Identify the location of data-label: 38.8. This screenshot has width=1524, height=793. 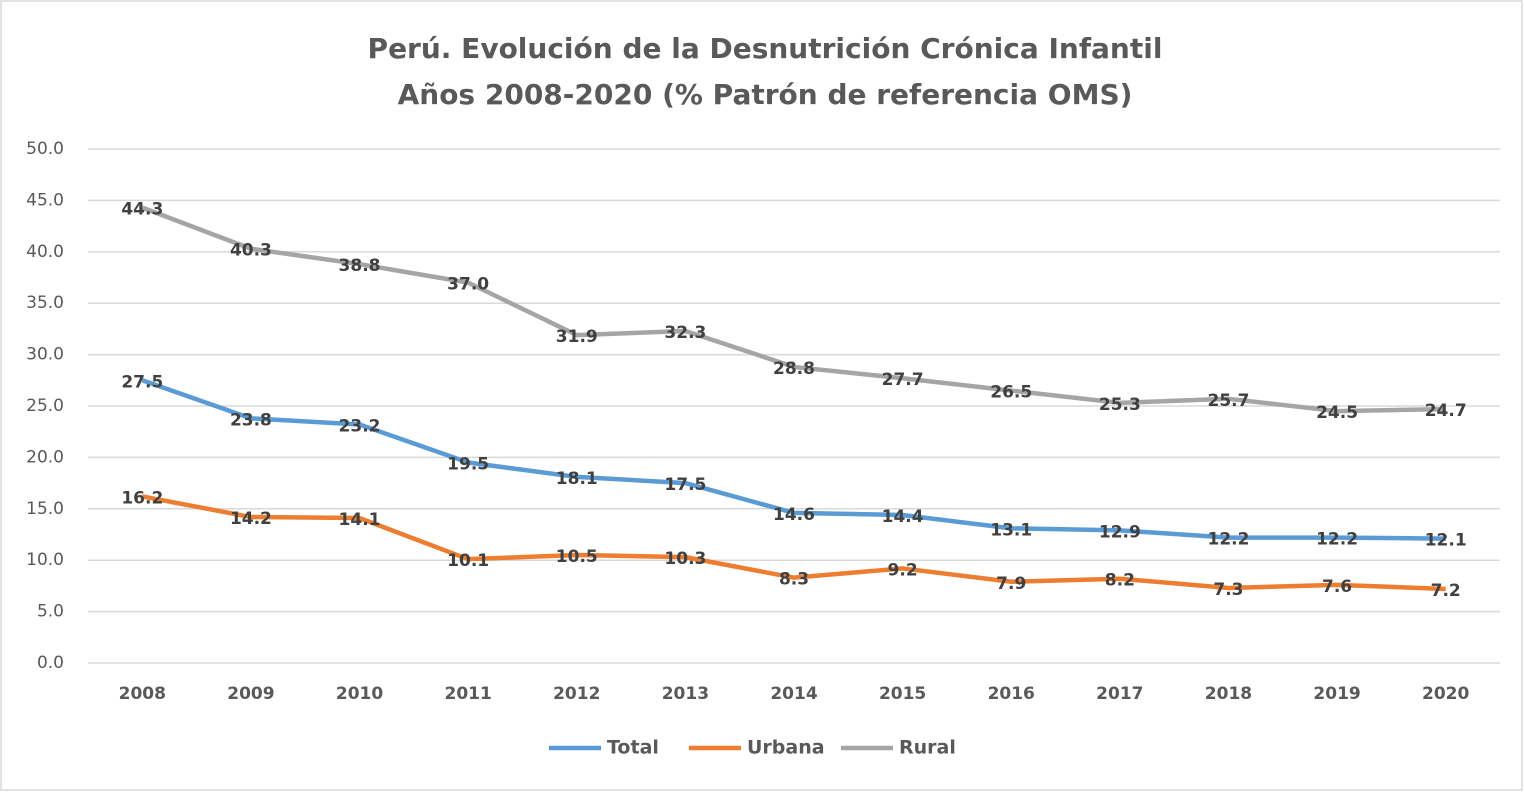
(360, 266).